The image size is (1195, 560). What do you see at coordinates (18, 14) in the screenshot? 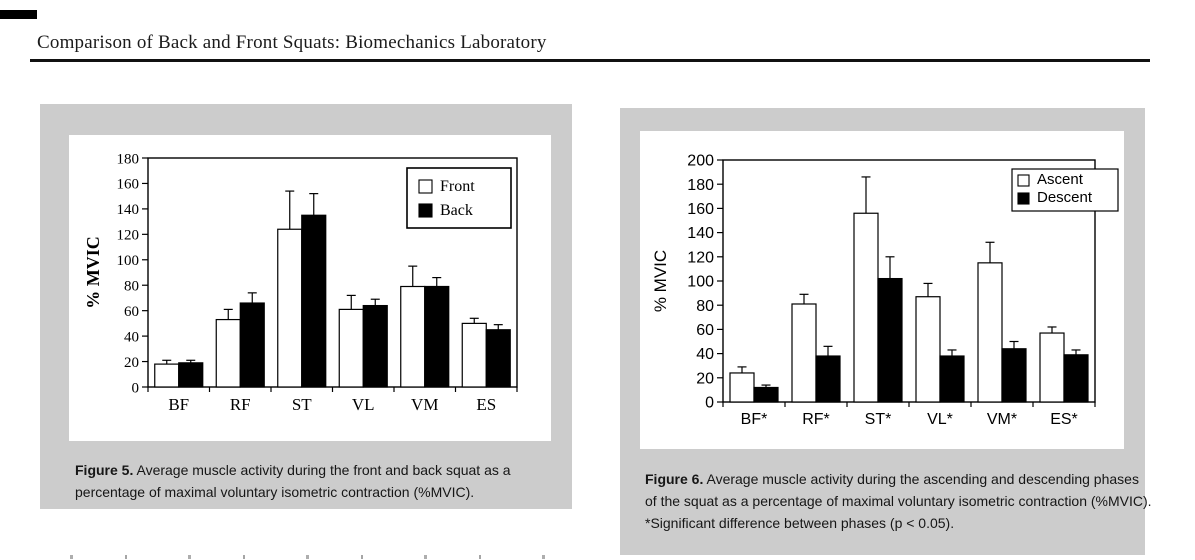
I see `page-corner-mark` at bounding box center [18, 14].